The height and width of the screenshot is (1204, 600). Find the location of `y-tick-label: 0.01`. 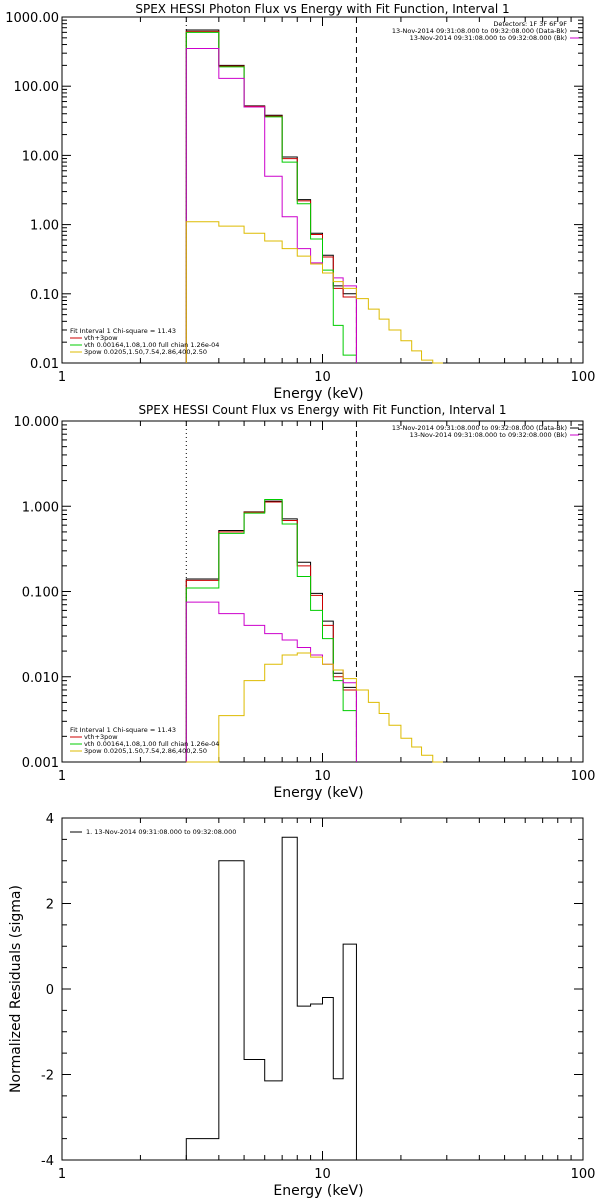

y-tick-label: 0.01 is located at coordinates (44, 364).